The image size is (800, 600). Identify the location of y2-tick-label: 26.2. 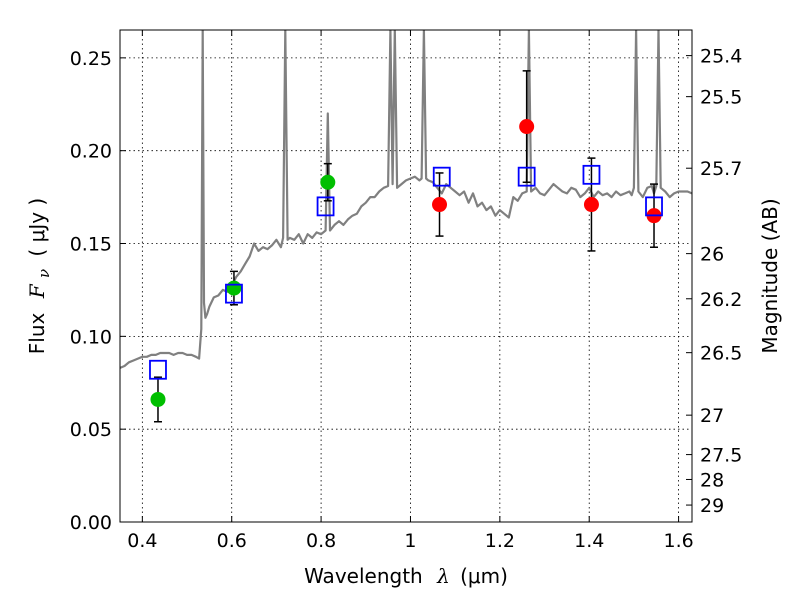
(721, 300).